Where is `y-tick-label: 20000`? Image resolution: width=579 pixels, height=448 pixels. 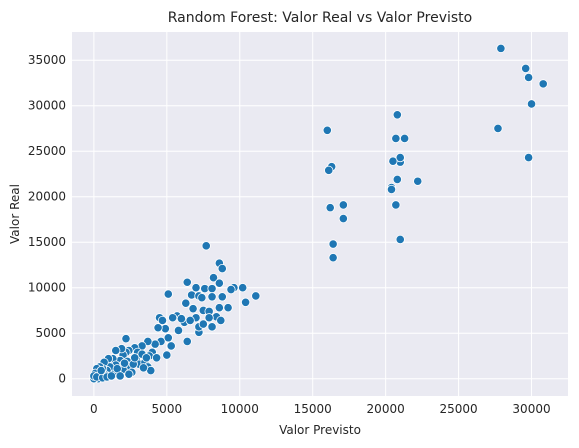
y-tick-label: 20000 is located at coordinates (47, 197).